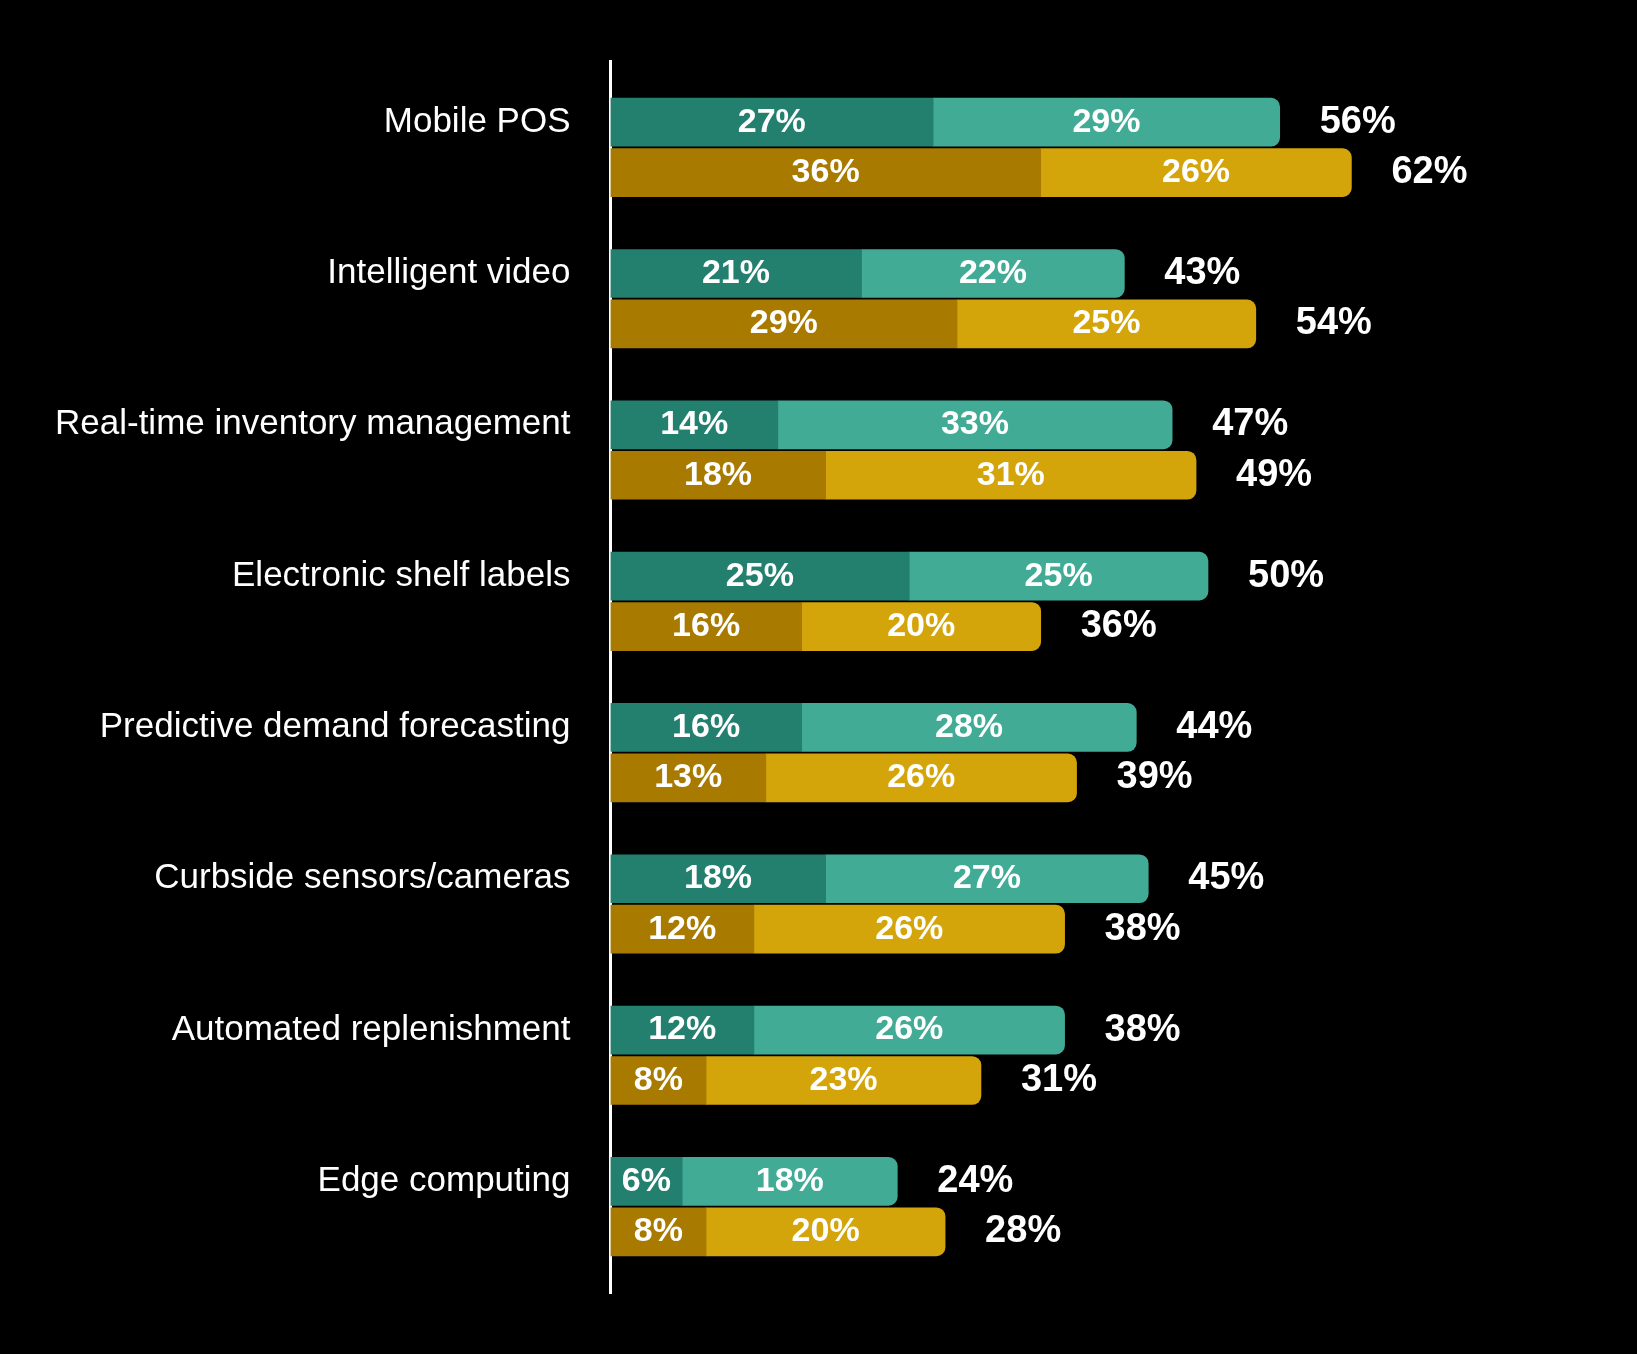  Describe the element at coordinates (975, 422) in the screenshot. I see `data-label: 33%` at that location.